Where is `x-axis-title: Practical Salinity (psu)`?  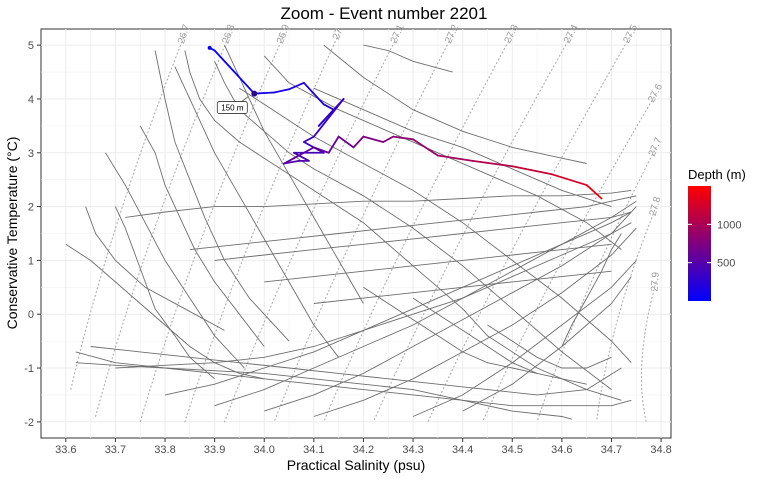 x-axis-title: Practical Salinity (psu) is located at coordinates (356, 465).